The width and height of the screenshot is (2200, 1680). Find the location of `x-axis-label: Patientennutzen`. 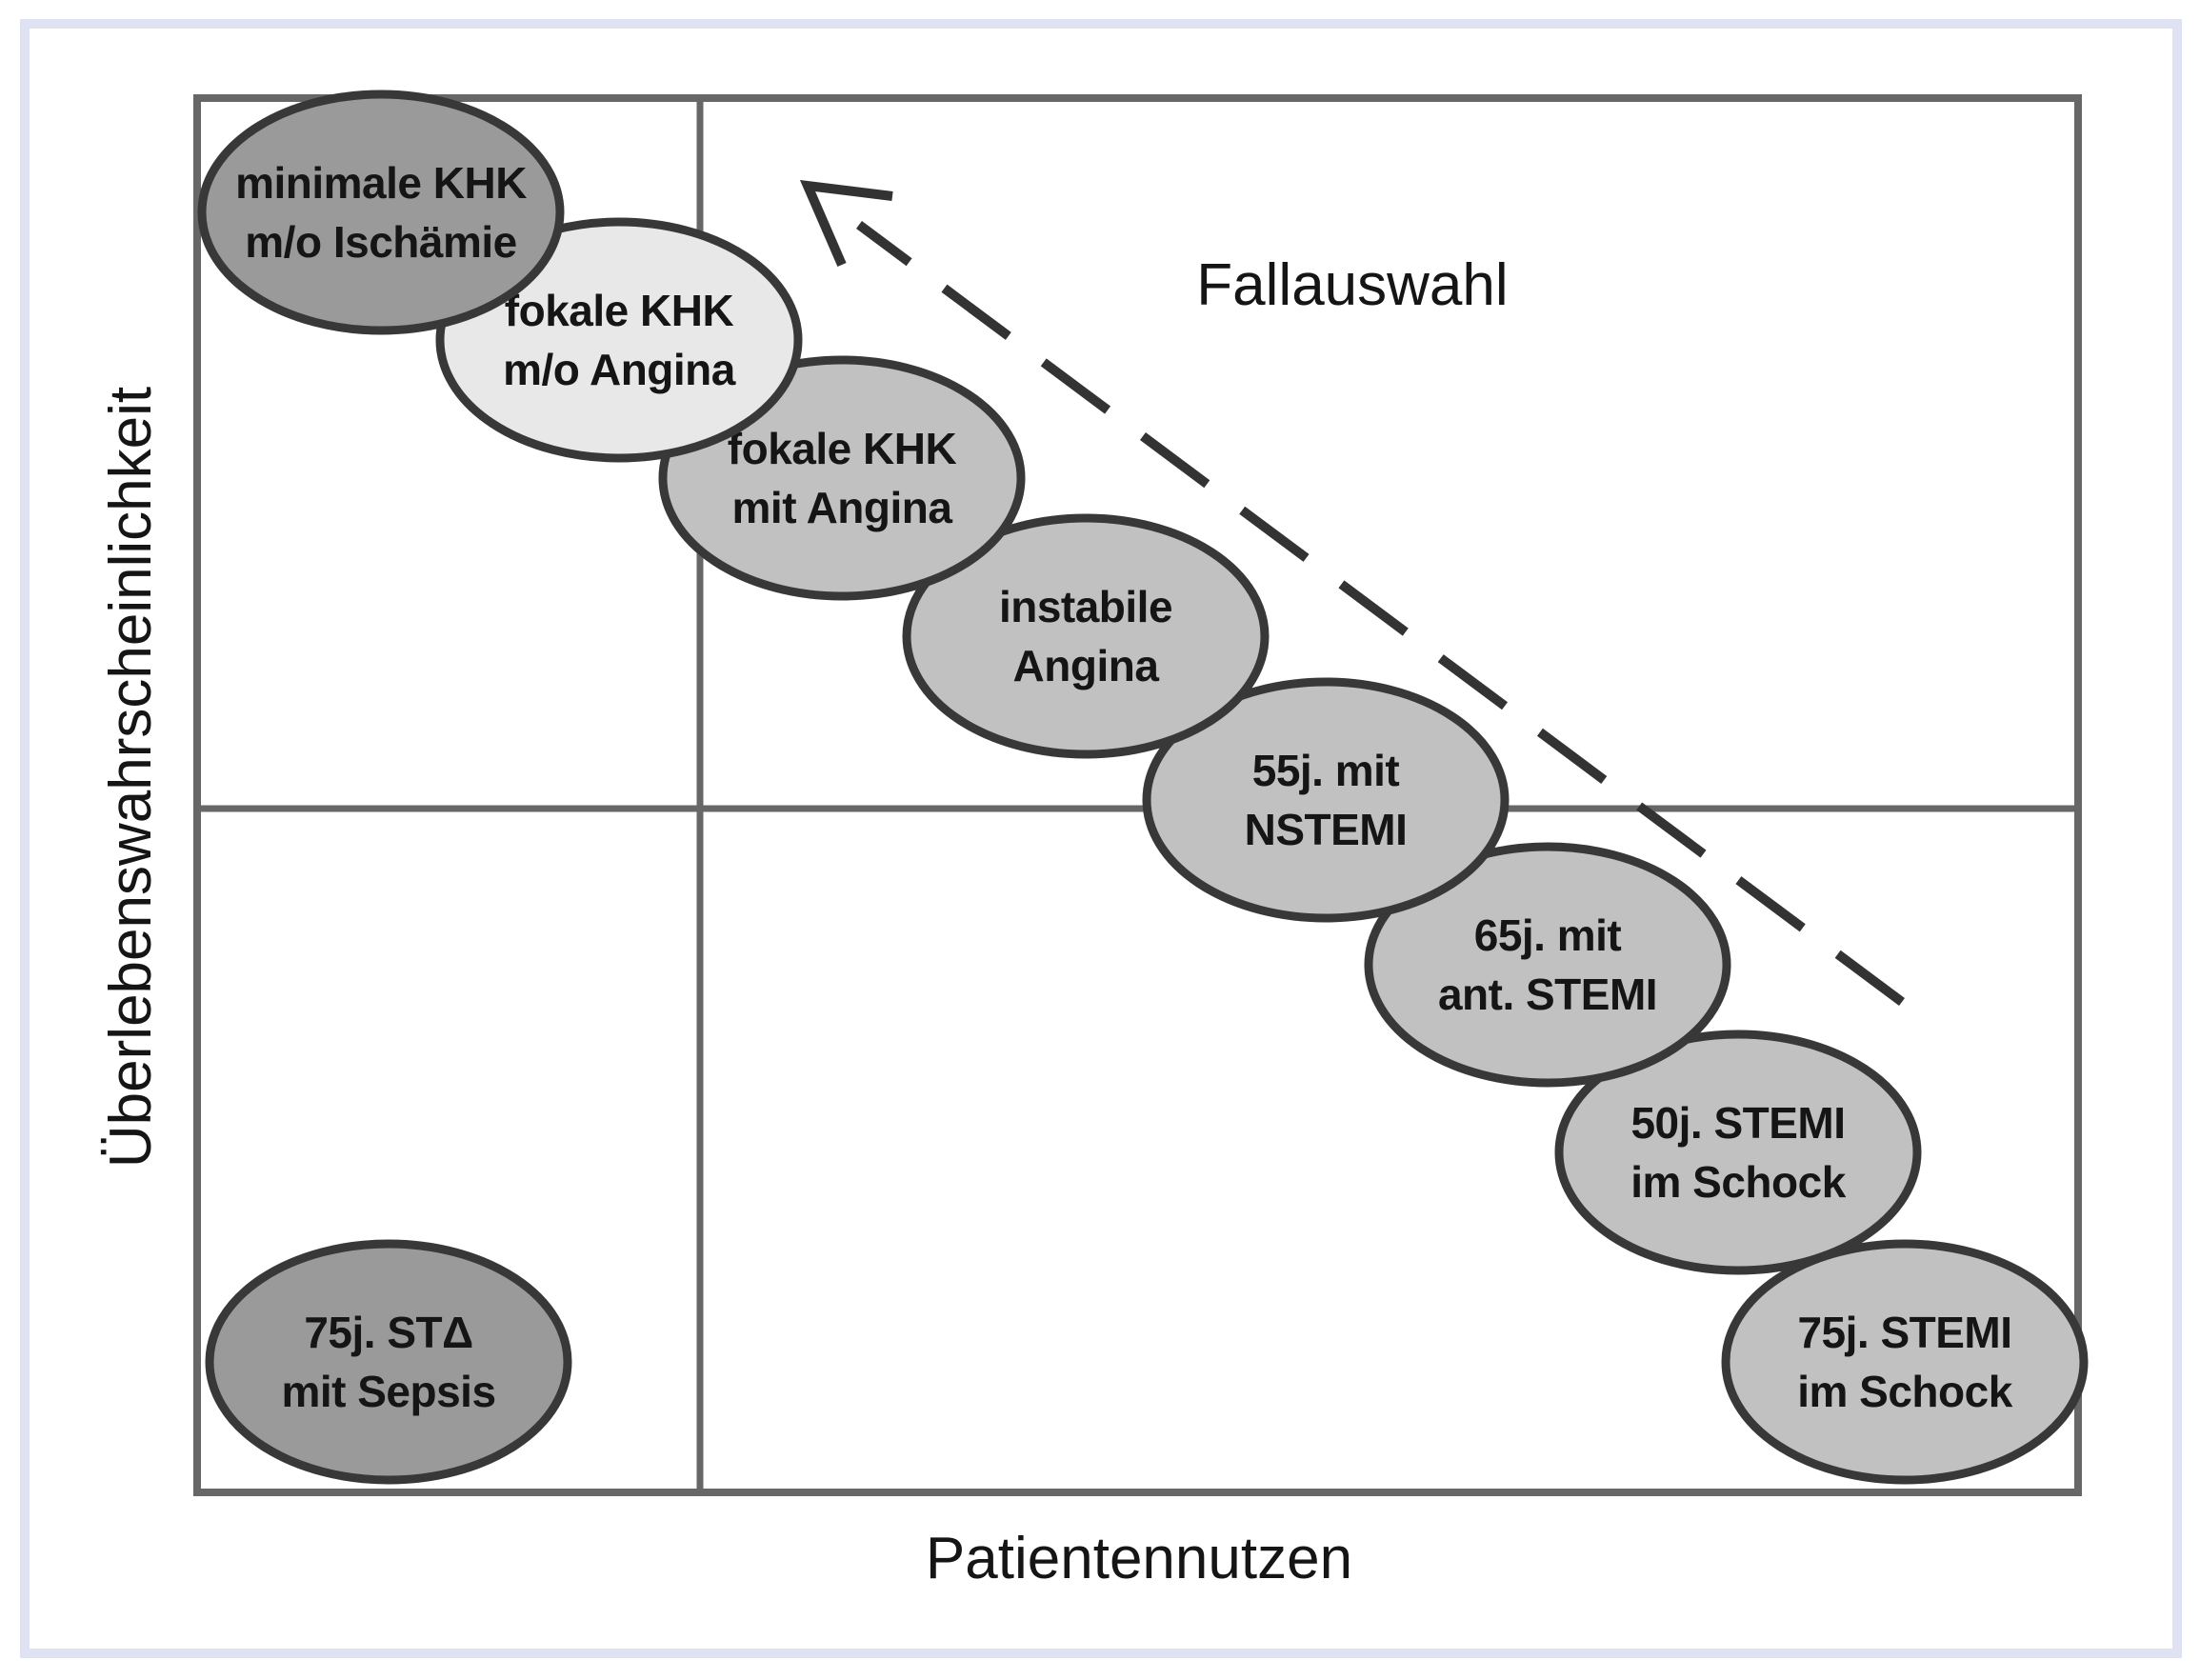

x-axis-label: Patientennutzen is located at coordinates (1139, 1558).